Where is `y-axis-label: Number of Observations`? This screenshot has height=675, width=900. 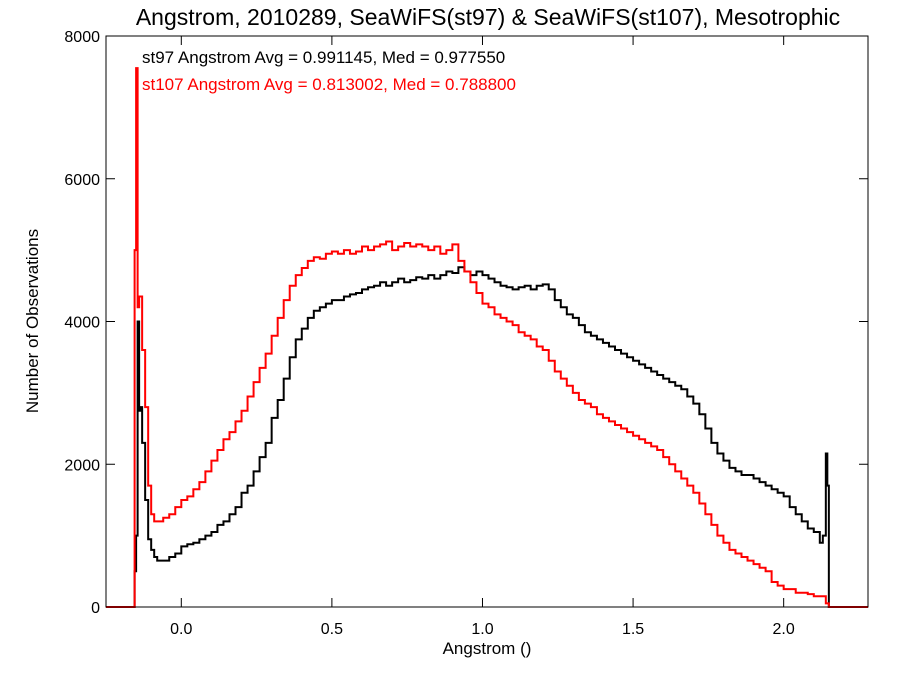 y-axis-label: Number of Observations is located at coordinates (32, 321).